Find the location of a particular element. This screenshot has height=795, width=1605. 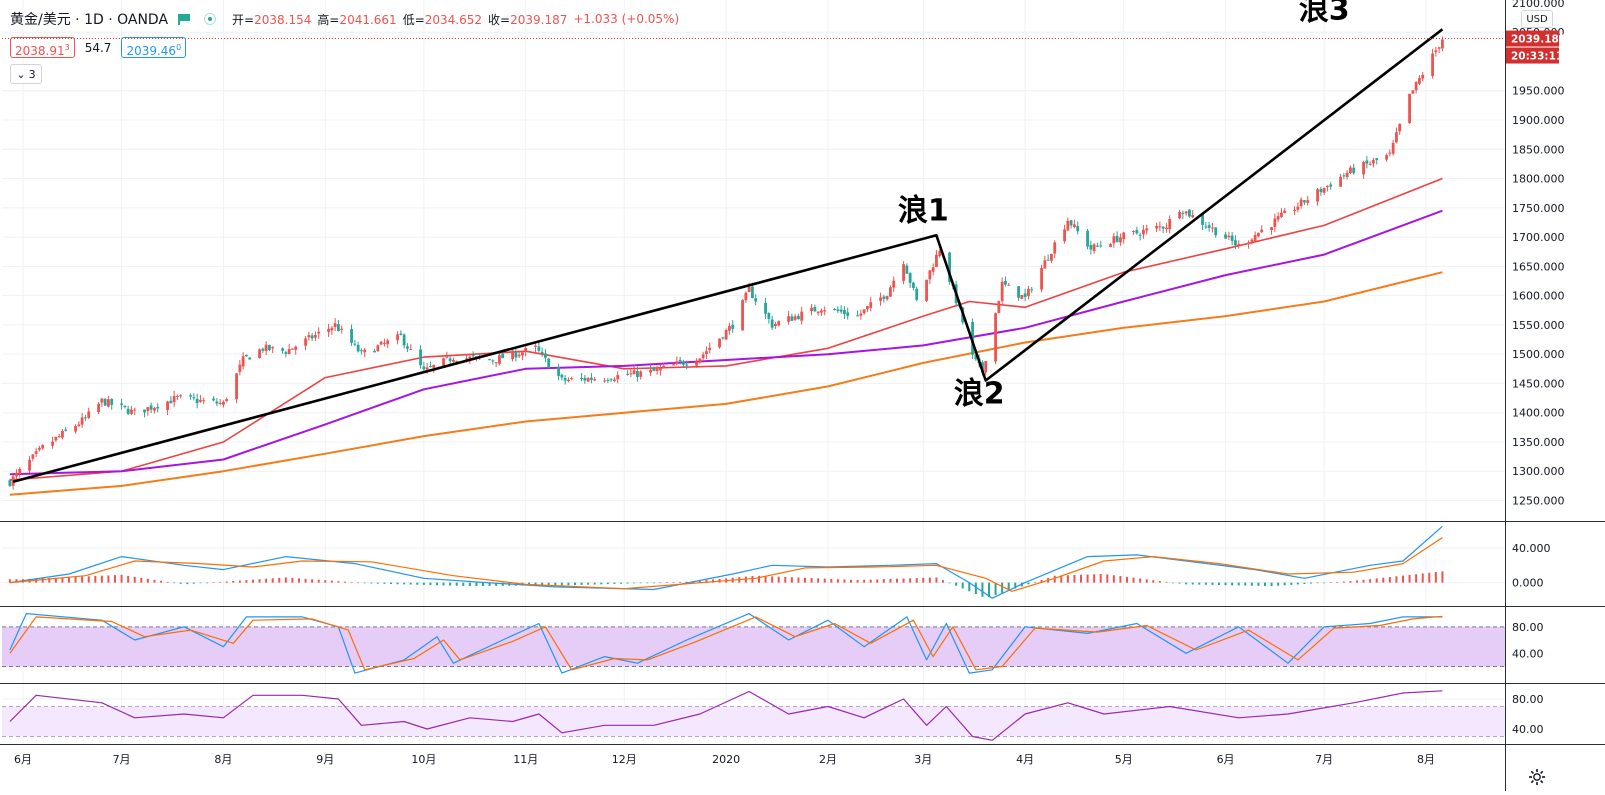

price-axis-label: 40.000 is located at coordinates (1531, 548).